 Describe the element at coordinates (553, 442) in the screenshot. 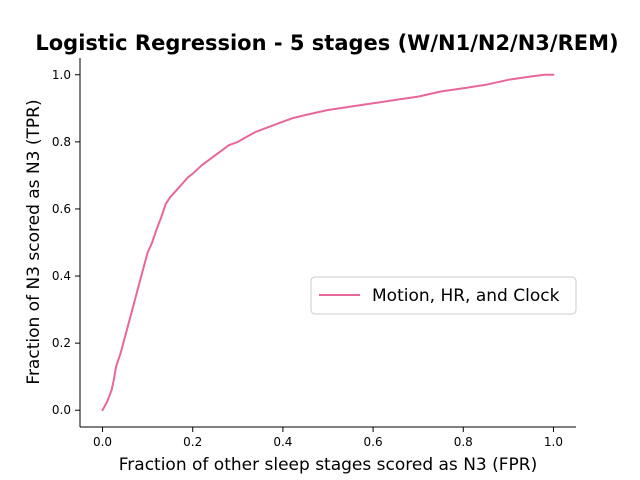

I see `x-tick-label: 1.0` at that location.